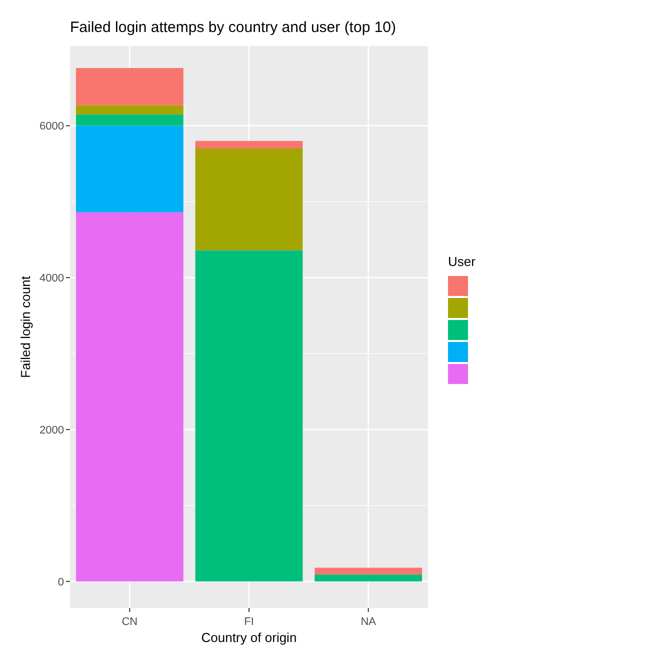  Describe the element at coordinates (52, 278) in the screenshot. I see `y-tick-label: 4000` at that location.